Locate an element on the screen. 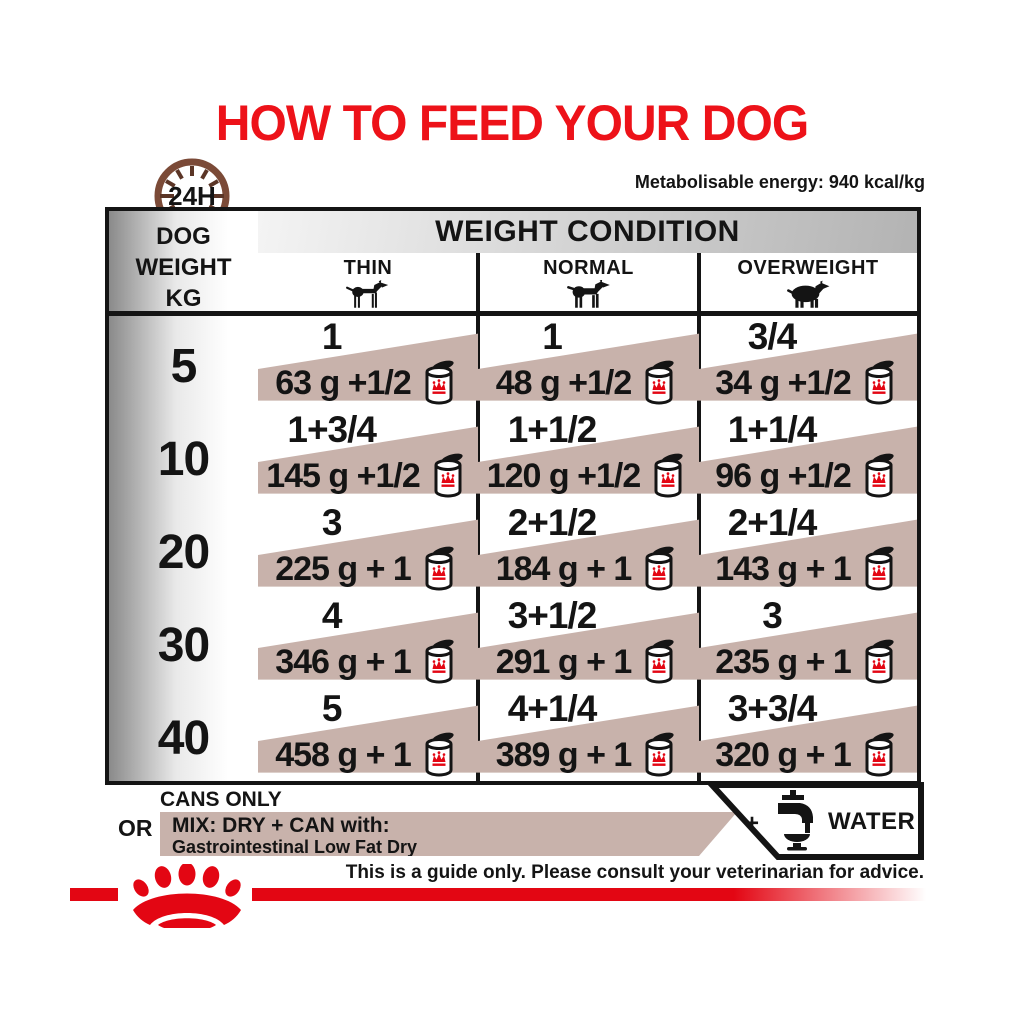 This screenshot has width=1024, height=1024. plus-sign: + is located at coordinates (752, 823).